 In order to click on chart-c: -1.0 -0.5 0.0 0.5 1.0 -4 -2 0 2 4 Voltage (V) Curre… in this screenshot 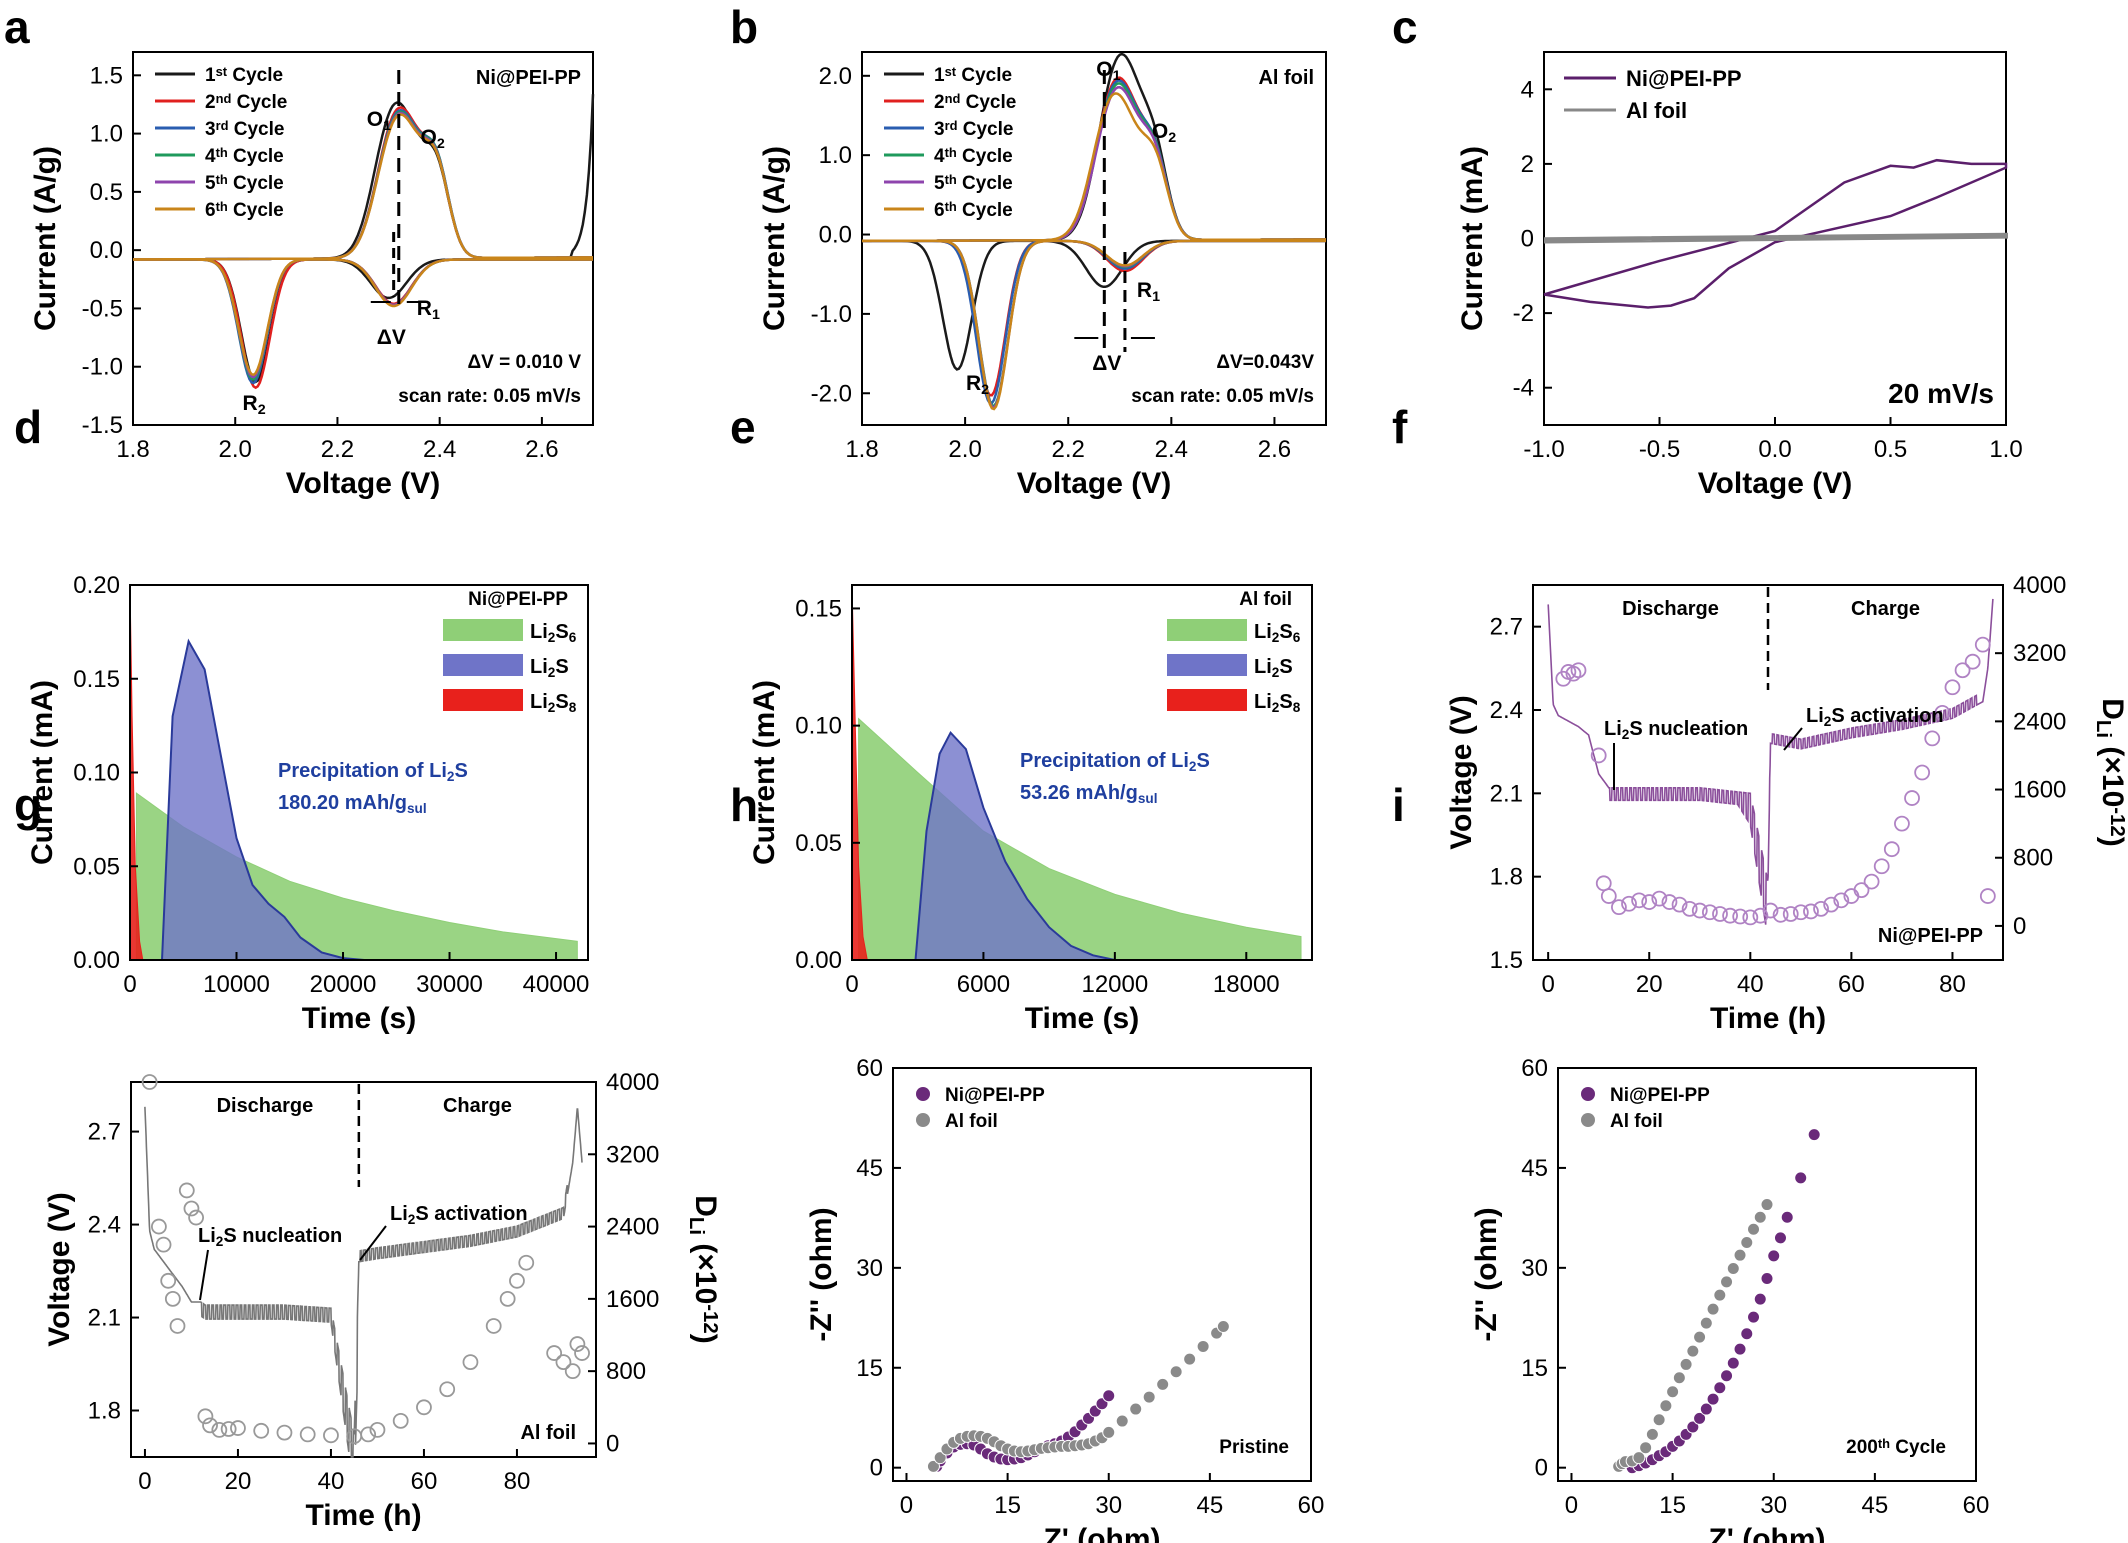, I will do `click(1739, 275)`.